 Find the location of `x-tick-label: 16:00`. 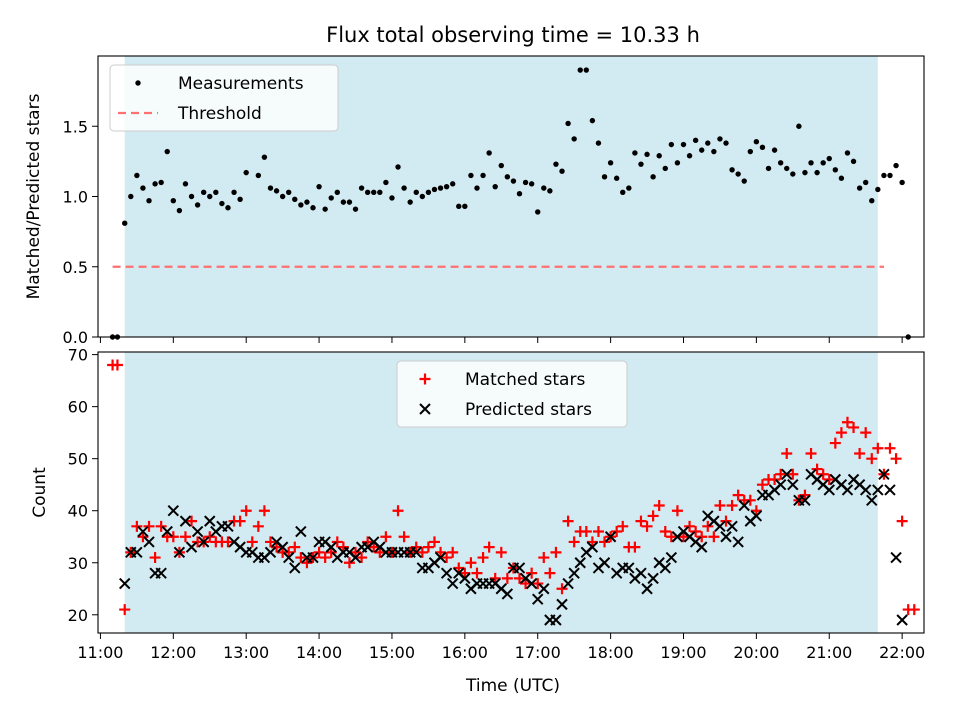

x-tick-label: 16:00 is located at coordinates (465, 652).